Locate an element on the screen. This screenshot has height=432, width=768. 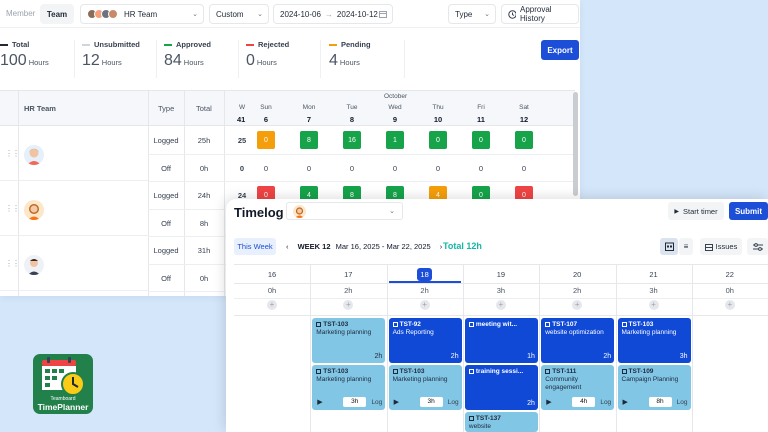
submit-button: Submit is located at coordinates (748, 211).